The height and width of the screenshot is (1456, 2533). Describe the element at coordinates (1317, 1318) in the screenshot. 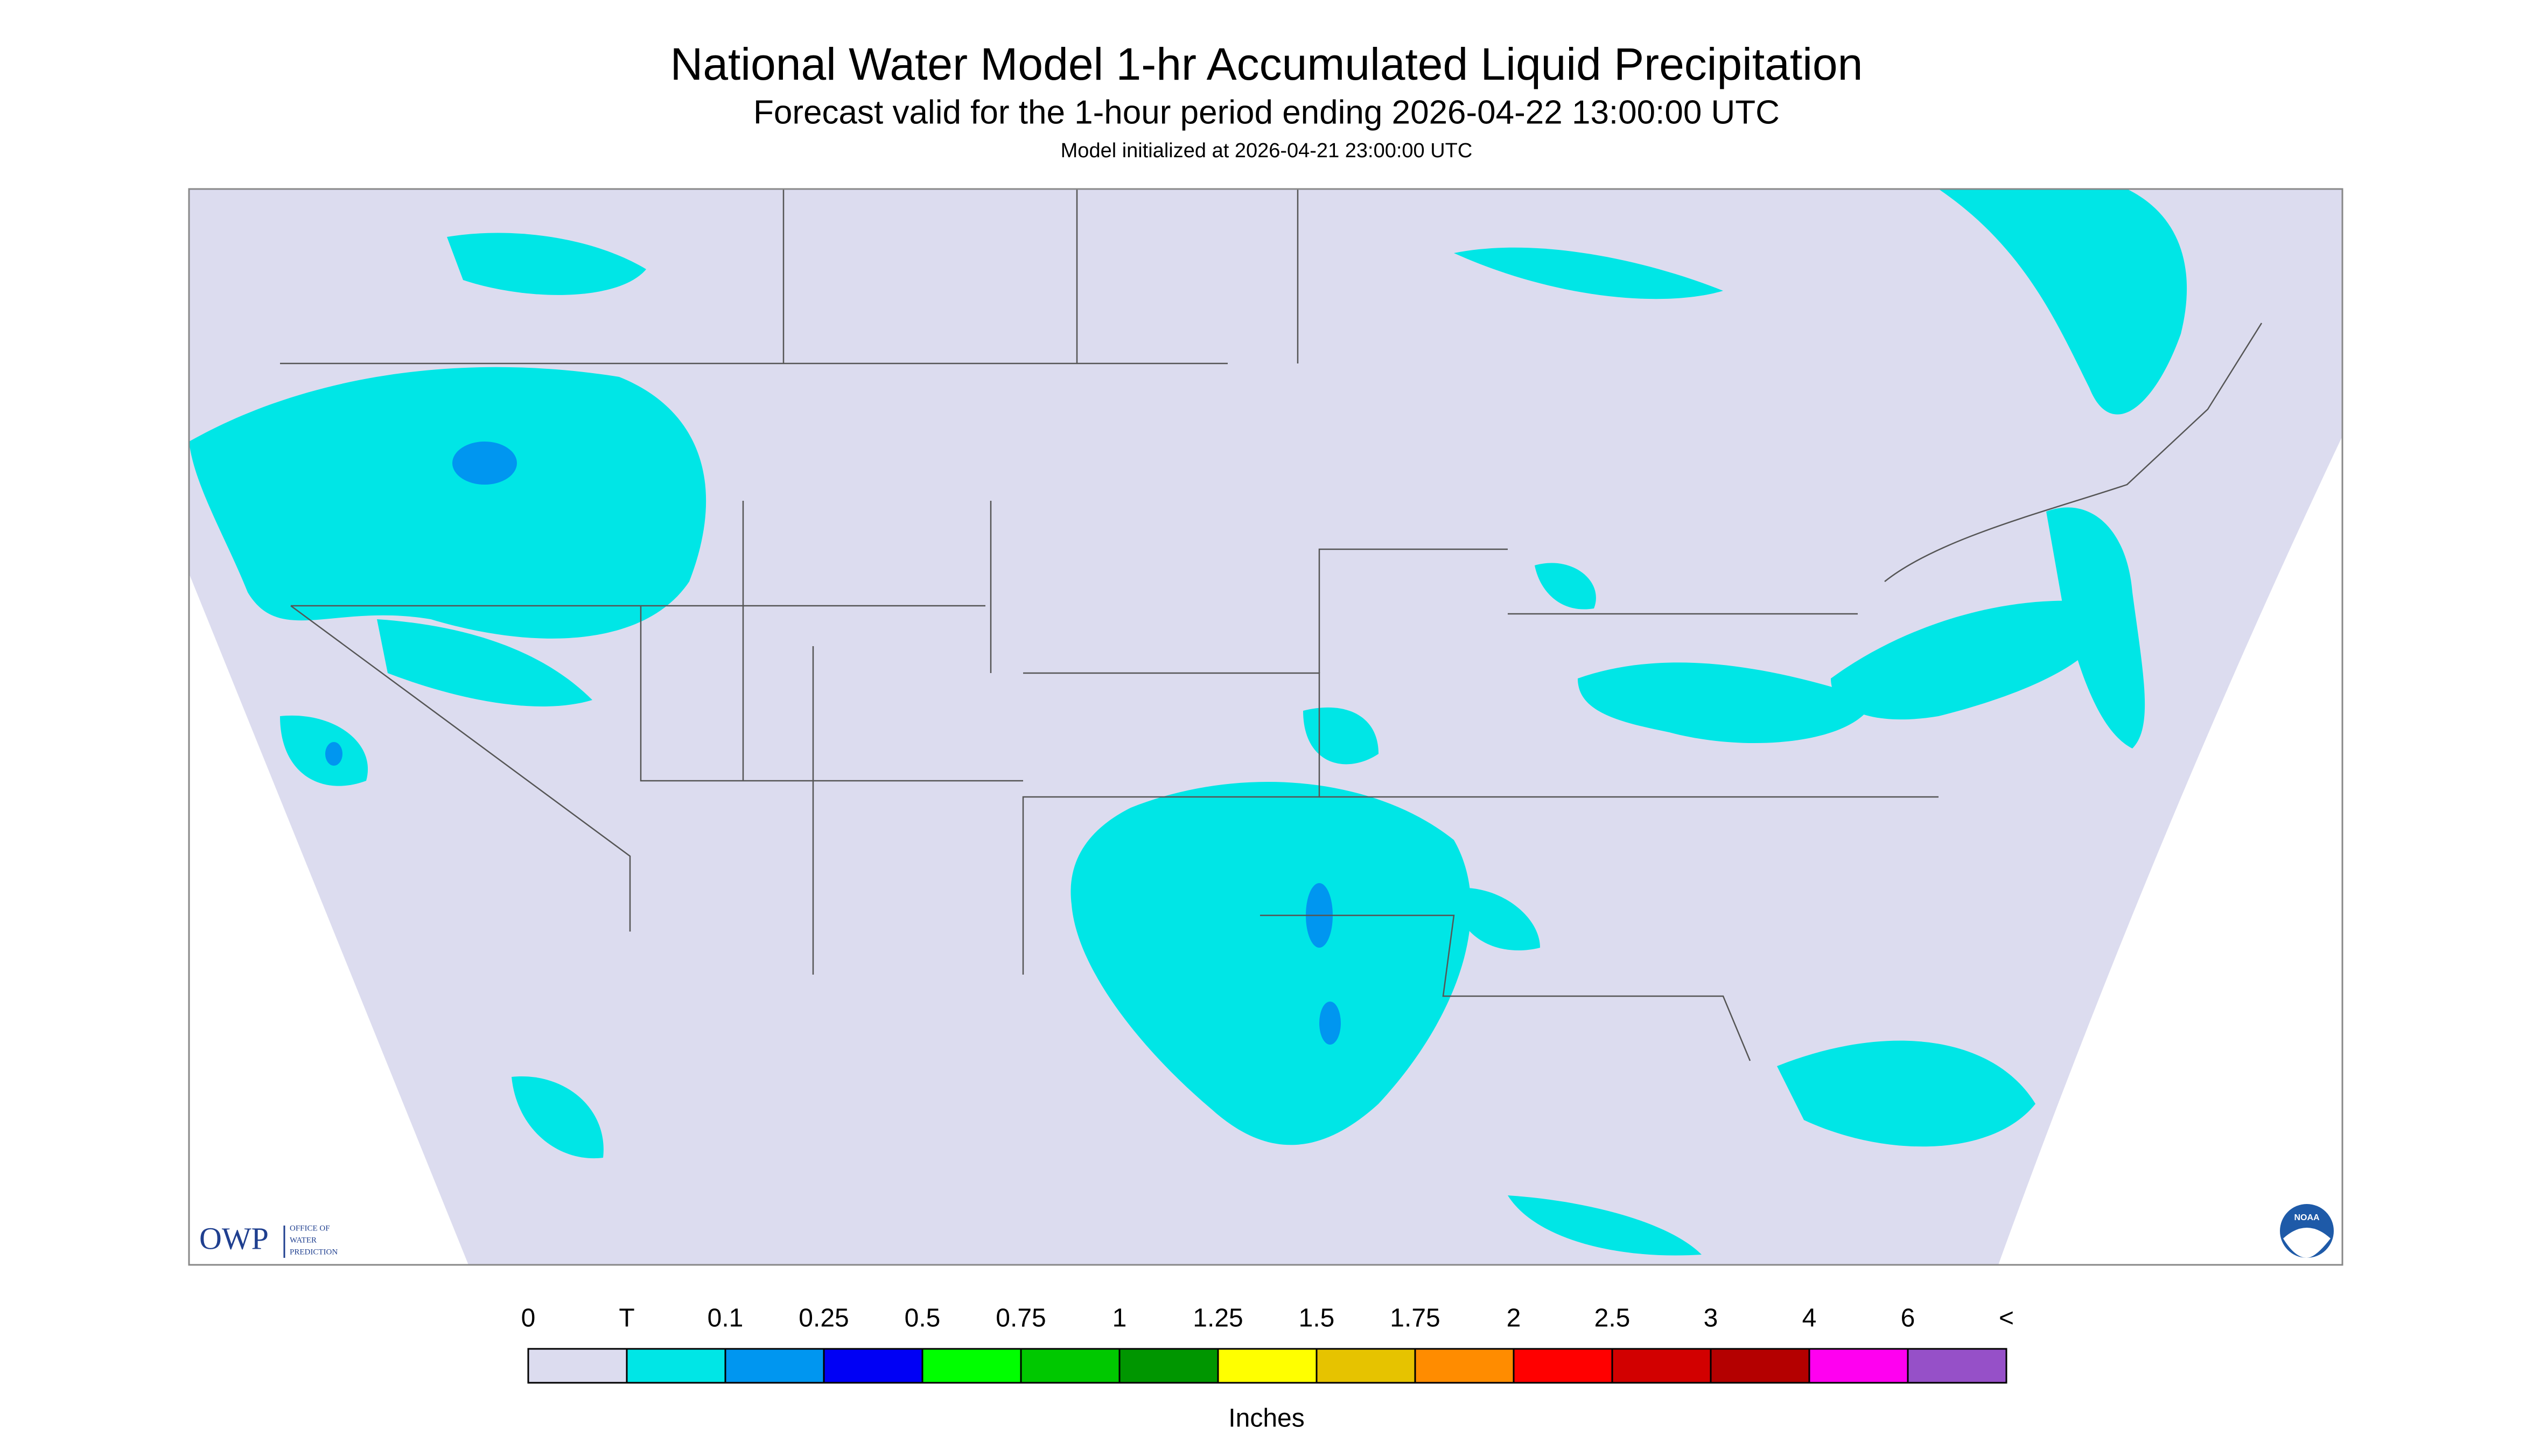

I see `legend-label: 1.5` at that location.